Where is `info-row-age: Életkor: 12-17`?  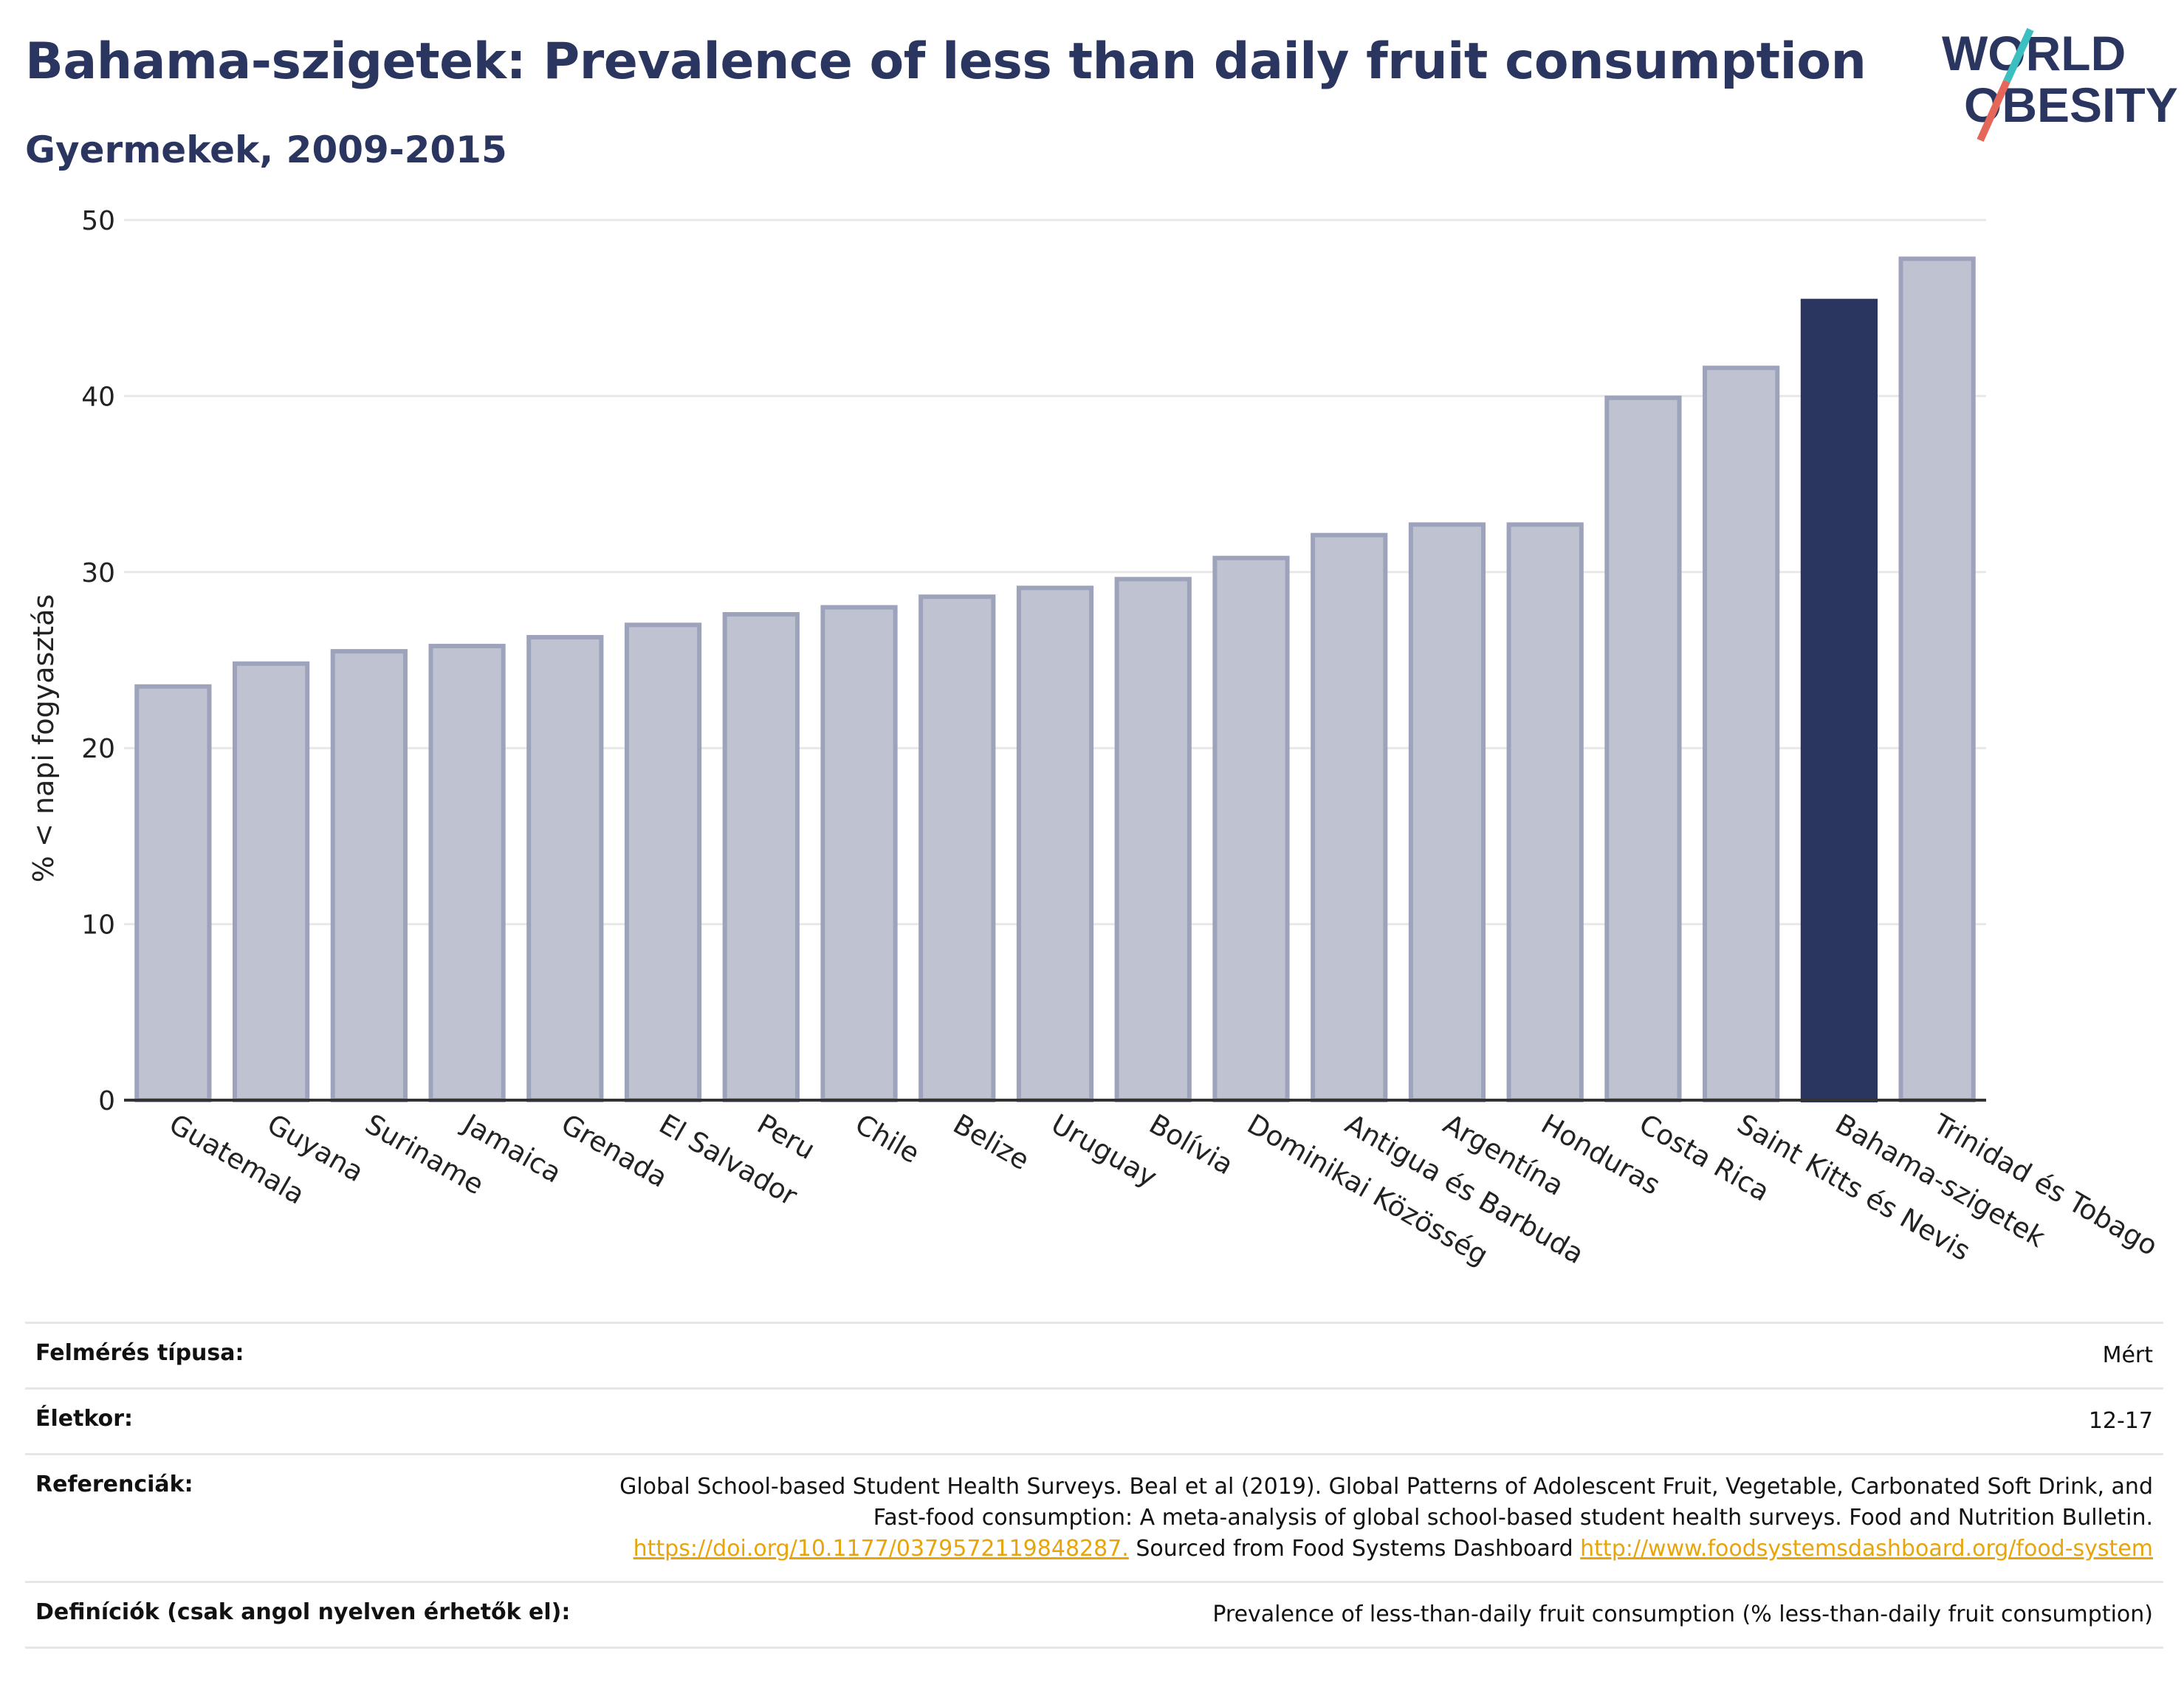
info-row-age: Életkor: 12-17 is located at coordinates (1094, 1420).